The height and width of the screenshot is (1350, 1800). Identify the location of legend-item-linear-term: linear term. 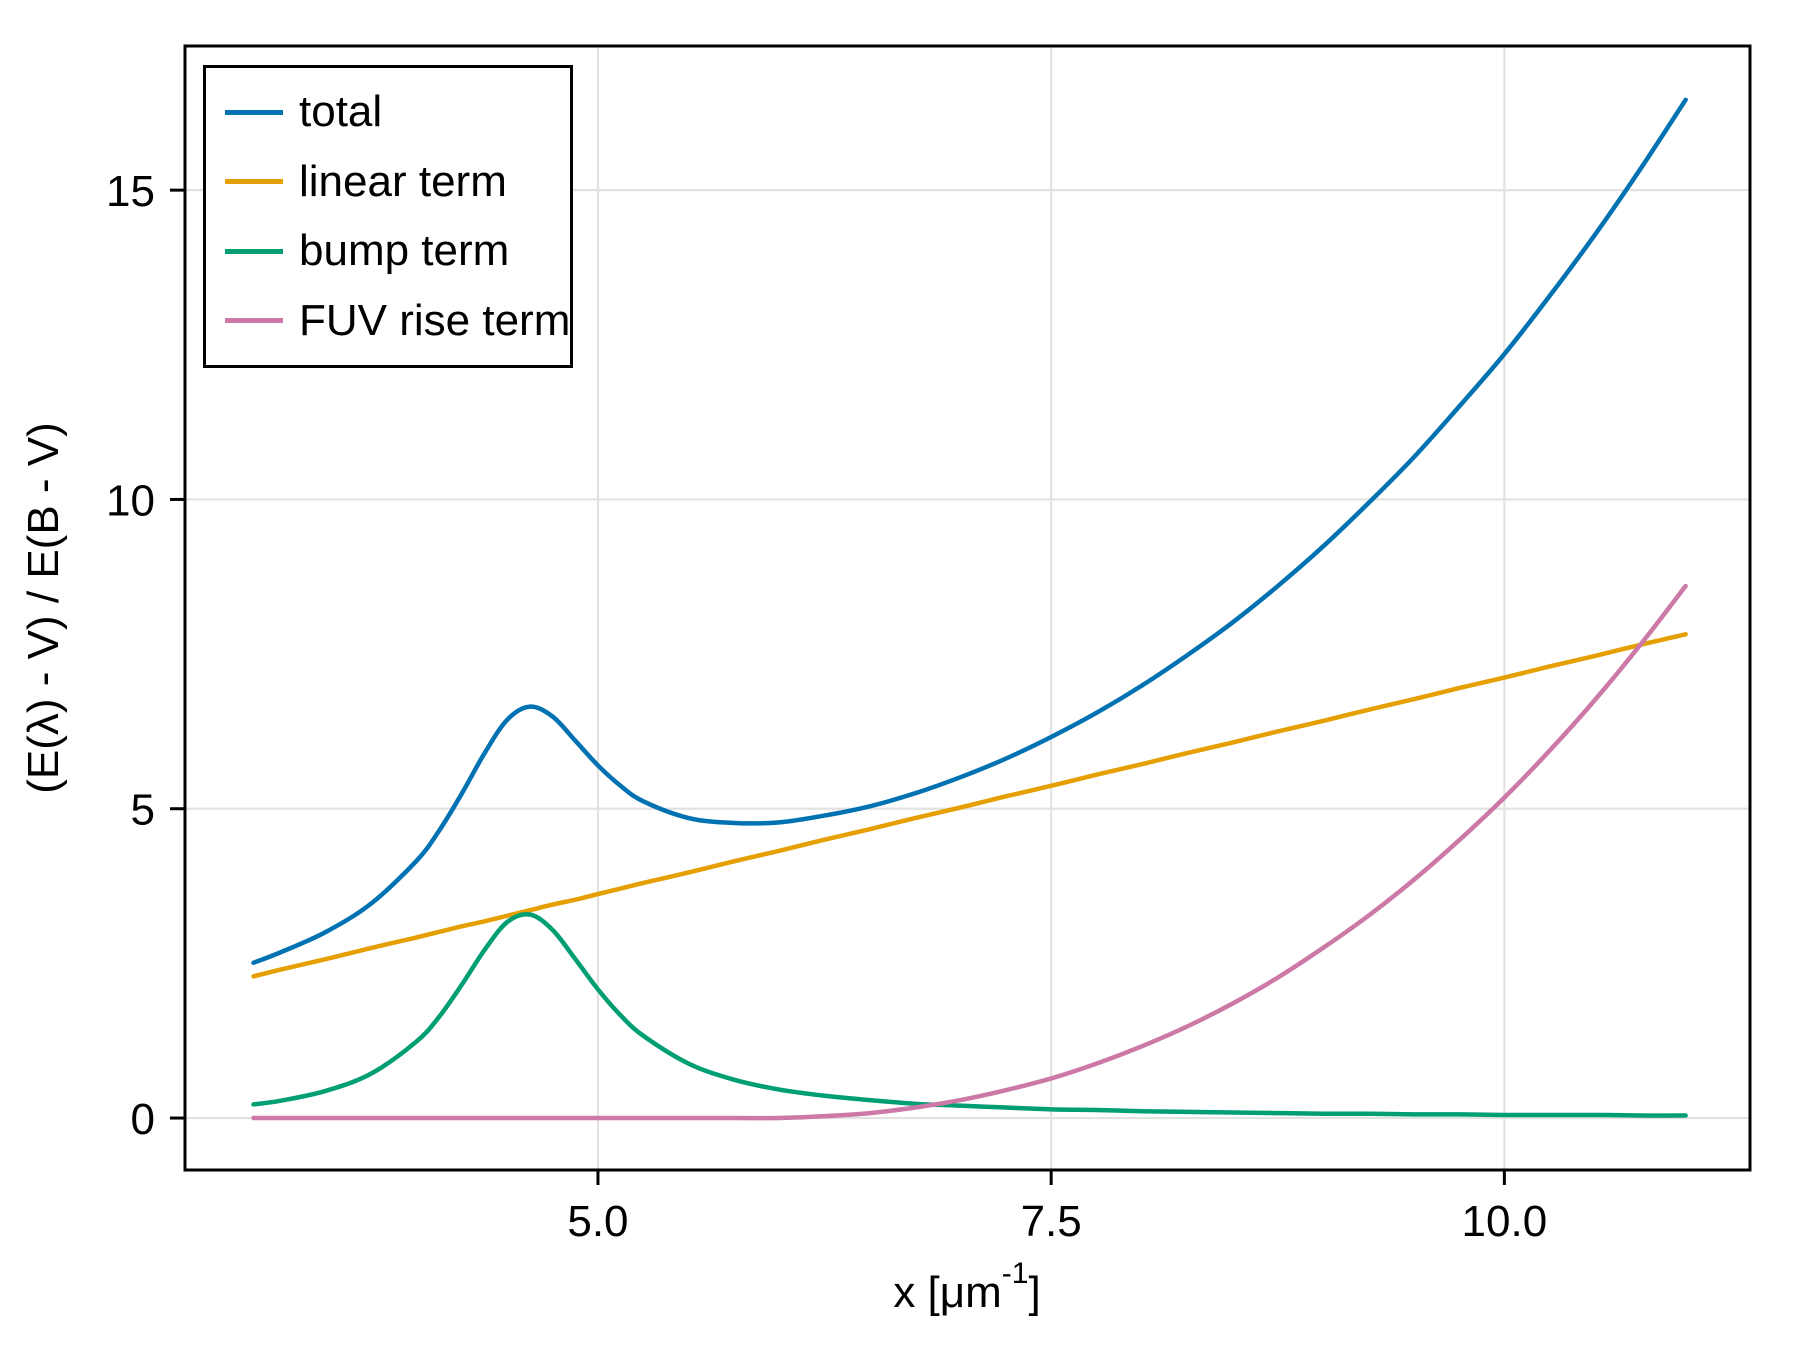
(394, 181).